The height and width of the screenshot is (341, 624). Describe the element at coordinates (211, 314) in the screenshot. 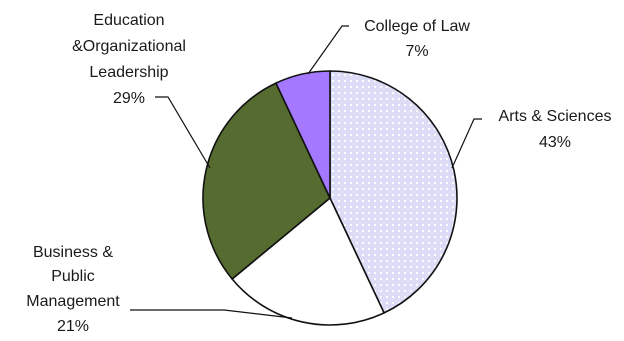

I see `leader-line-business-public-management` at that location.